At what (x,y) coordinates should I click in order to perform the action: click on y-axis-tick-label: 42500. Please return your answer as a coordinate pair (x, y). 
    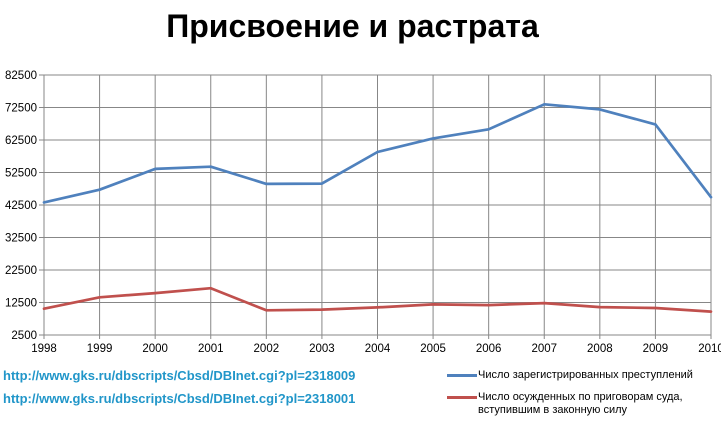
    Looking at the image, I should click on (21, 206).